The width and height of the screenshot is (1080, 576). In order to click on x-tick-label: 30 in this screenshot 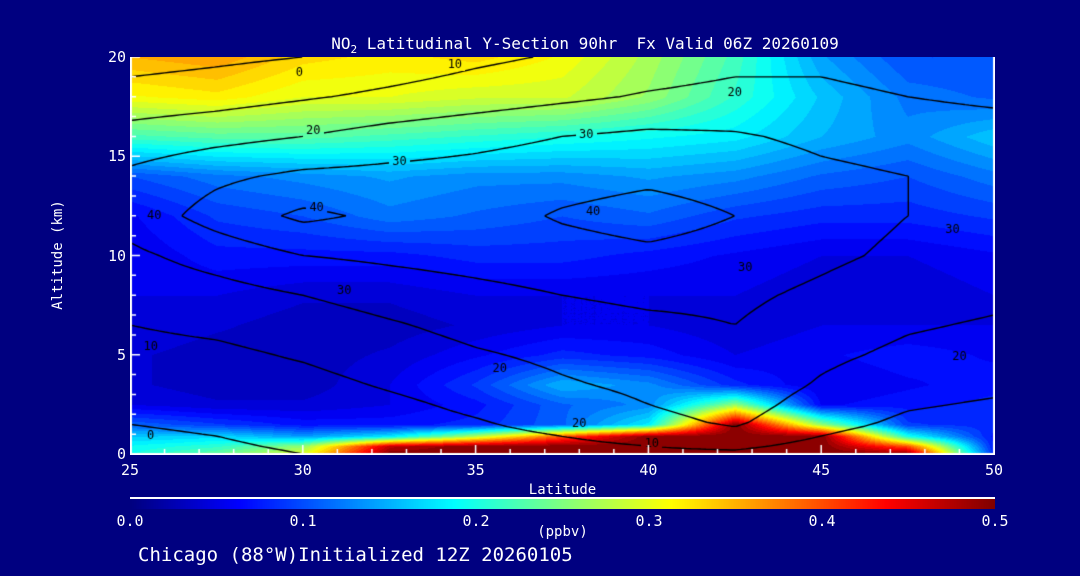, I will do `click(302, 470)`.